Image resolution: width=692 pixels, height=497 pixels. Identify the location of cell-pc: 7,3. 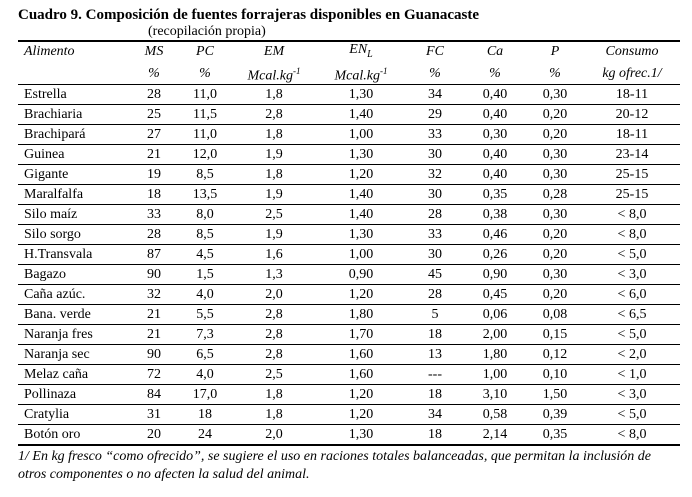
(205, 335).